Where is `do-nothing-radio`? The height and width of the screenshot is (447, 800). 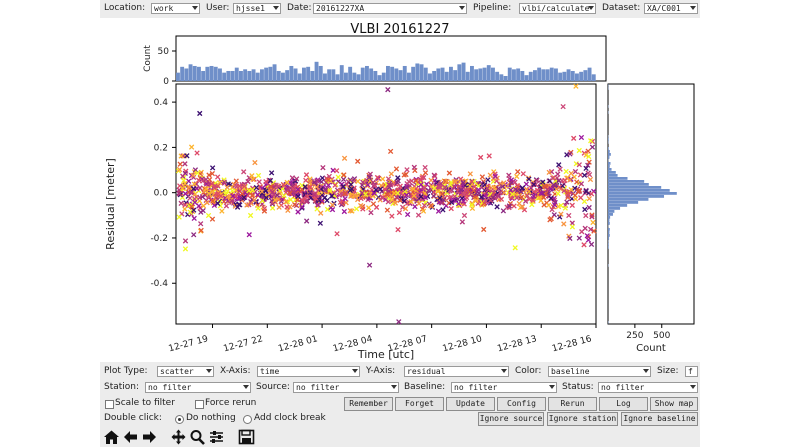 do-nothing-radio is located at coordinates (179, 419).